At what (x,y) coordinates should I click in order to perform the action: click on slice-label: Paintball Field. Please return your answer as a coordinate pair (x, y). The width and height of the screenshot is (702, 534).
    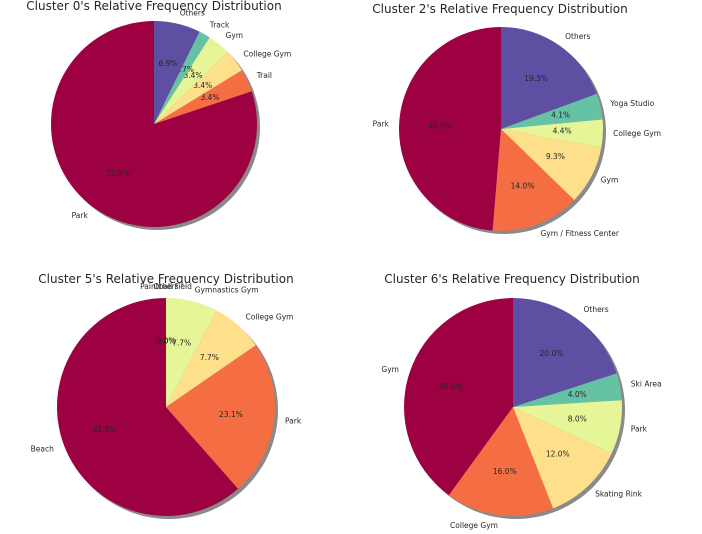
    Looking at the image, I should click on (166, 286).